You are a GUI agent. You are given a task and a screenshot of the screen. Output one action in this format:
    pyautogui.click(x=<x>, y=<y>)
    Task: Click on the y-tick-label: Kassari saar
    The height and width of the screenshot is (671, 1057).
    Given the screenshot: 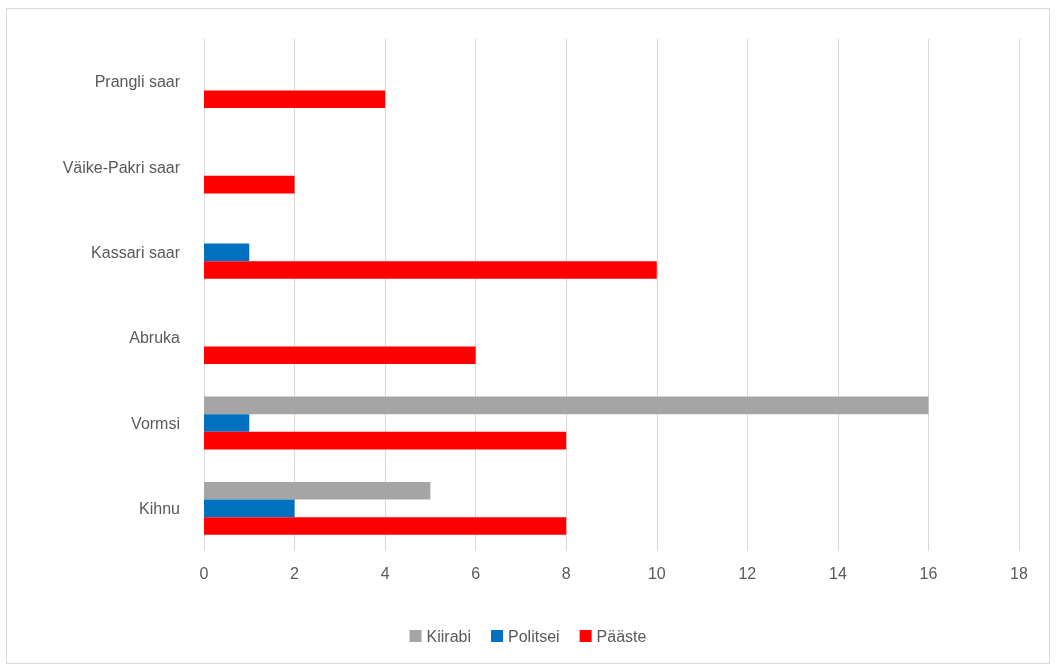 What is the action you would take?
    pyautogui.click(x=136, y=252)
    